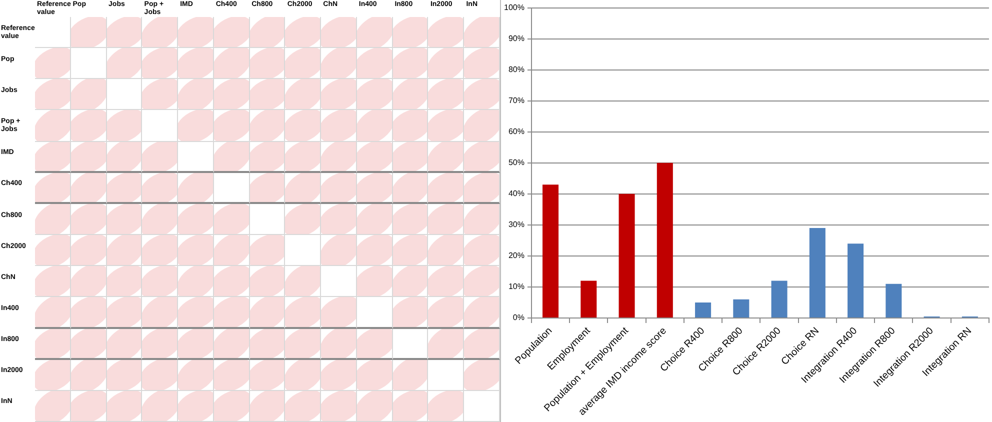  What do you see at coordinates (516, 255) in the screenshot?
I see `y-tick-label: 20%` at bounding box center [516, 255].